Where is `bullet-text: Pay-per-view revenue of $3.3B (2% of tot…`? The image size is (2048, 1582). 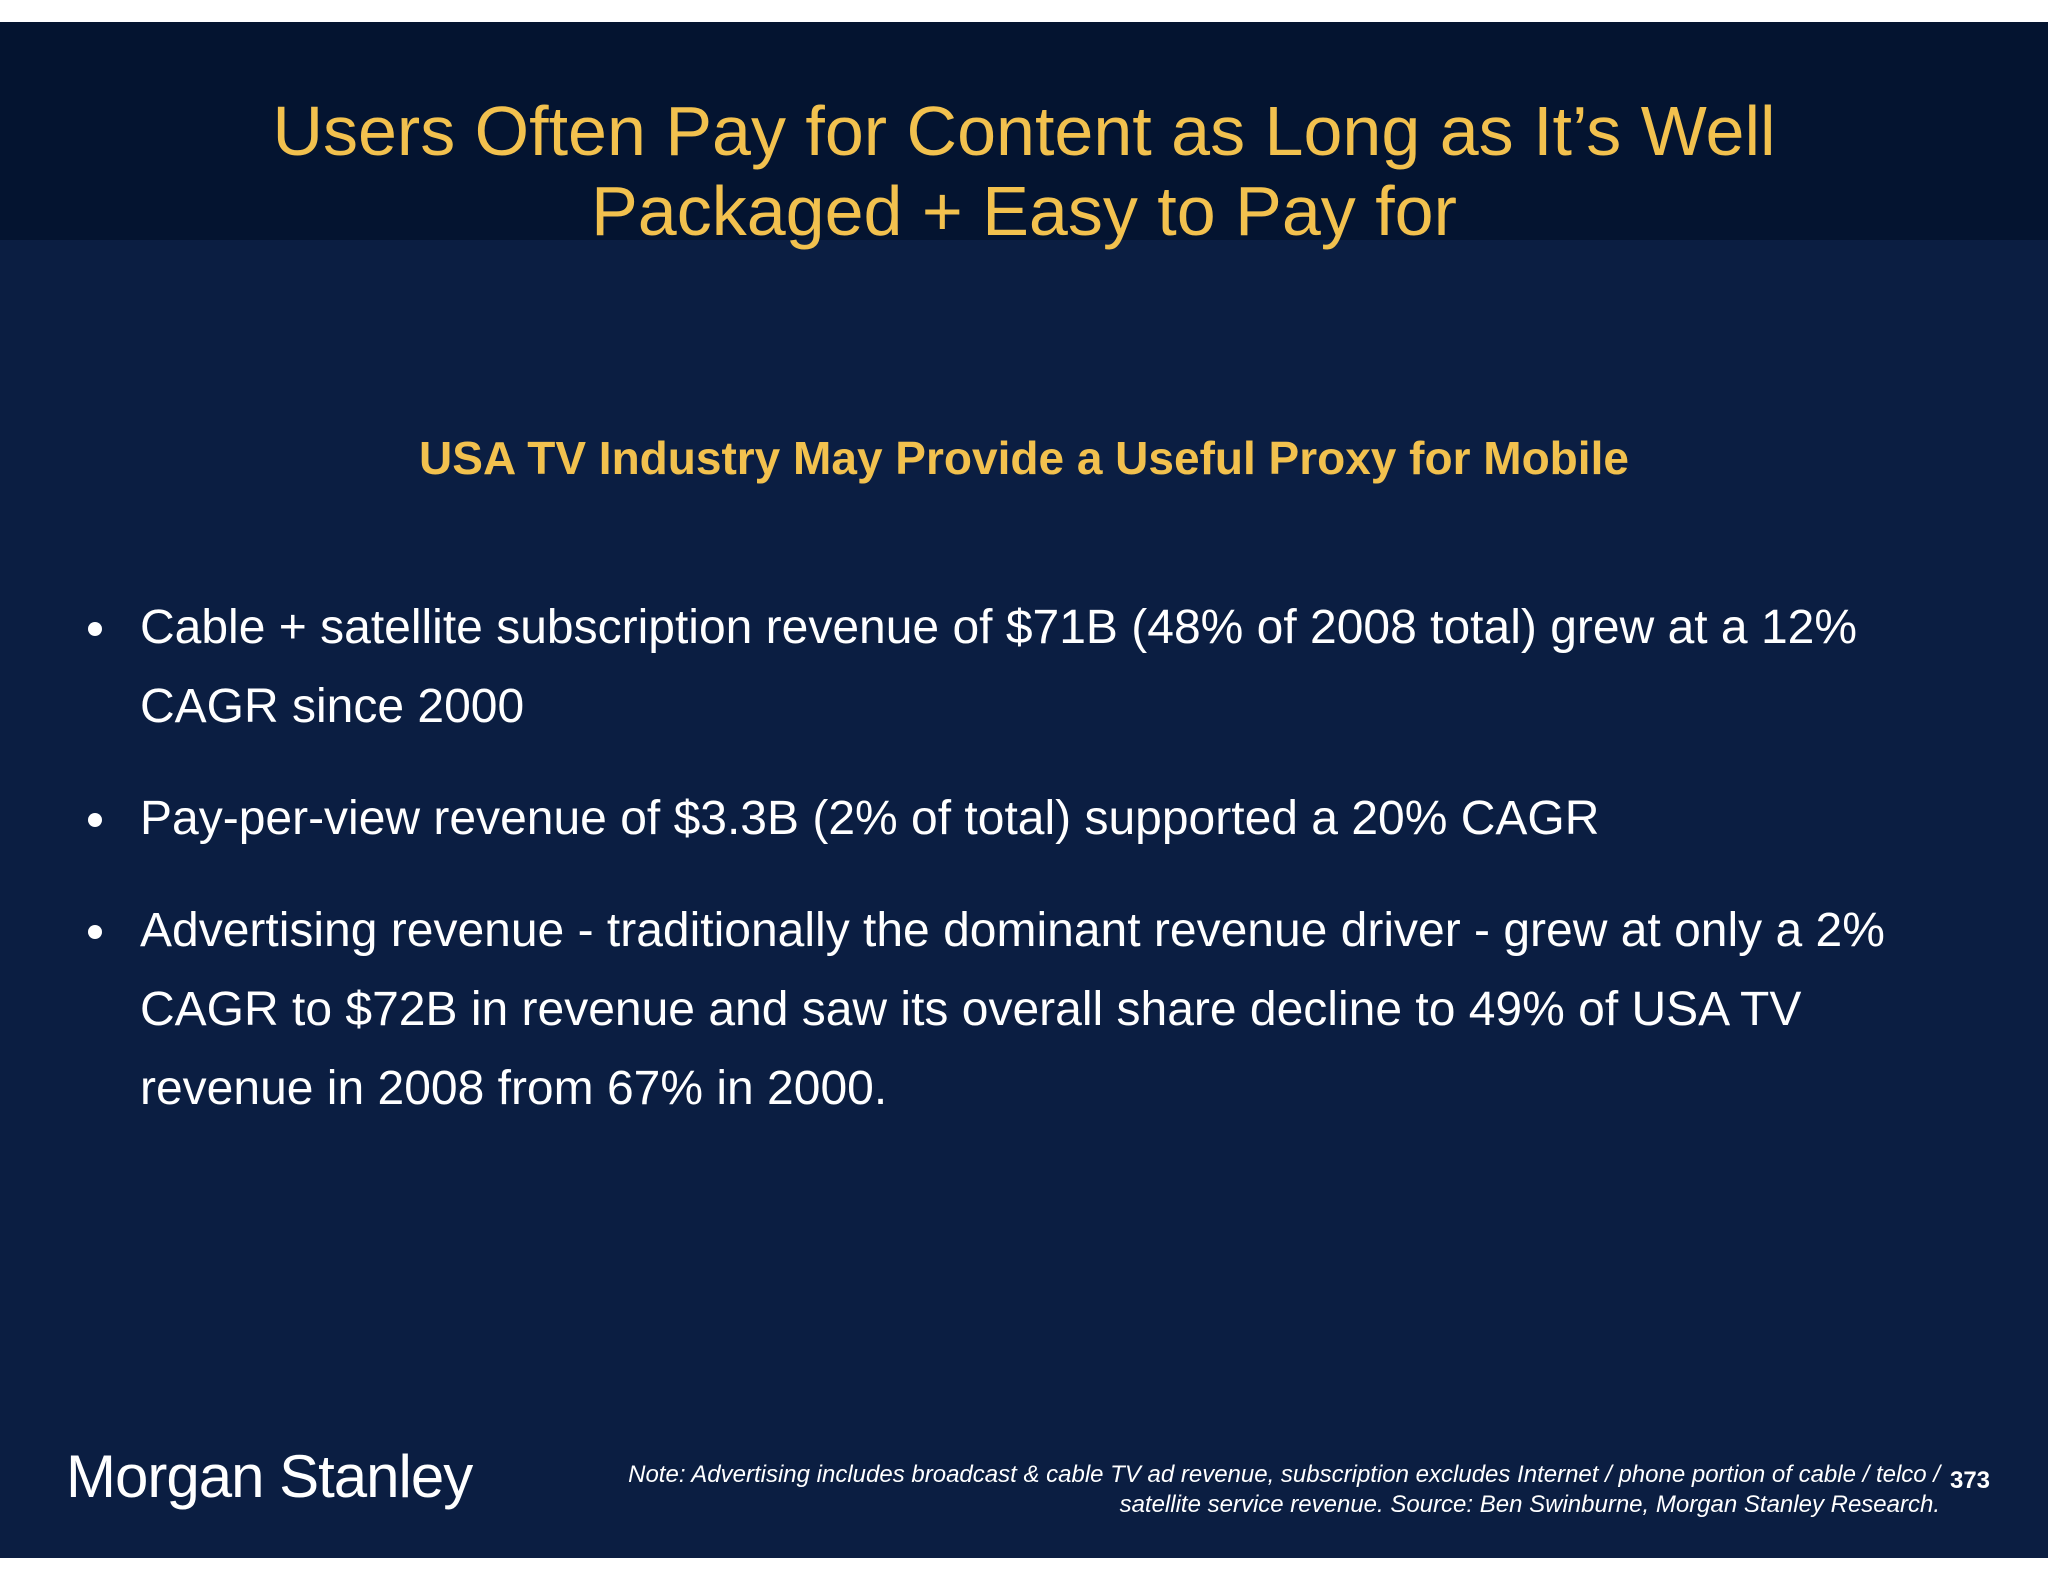 bullet-text: Pay-per-view revenue of $3.3B (2% of tot… is located at coordinates (870, 818).